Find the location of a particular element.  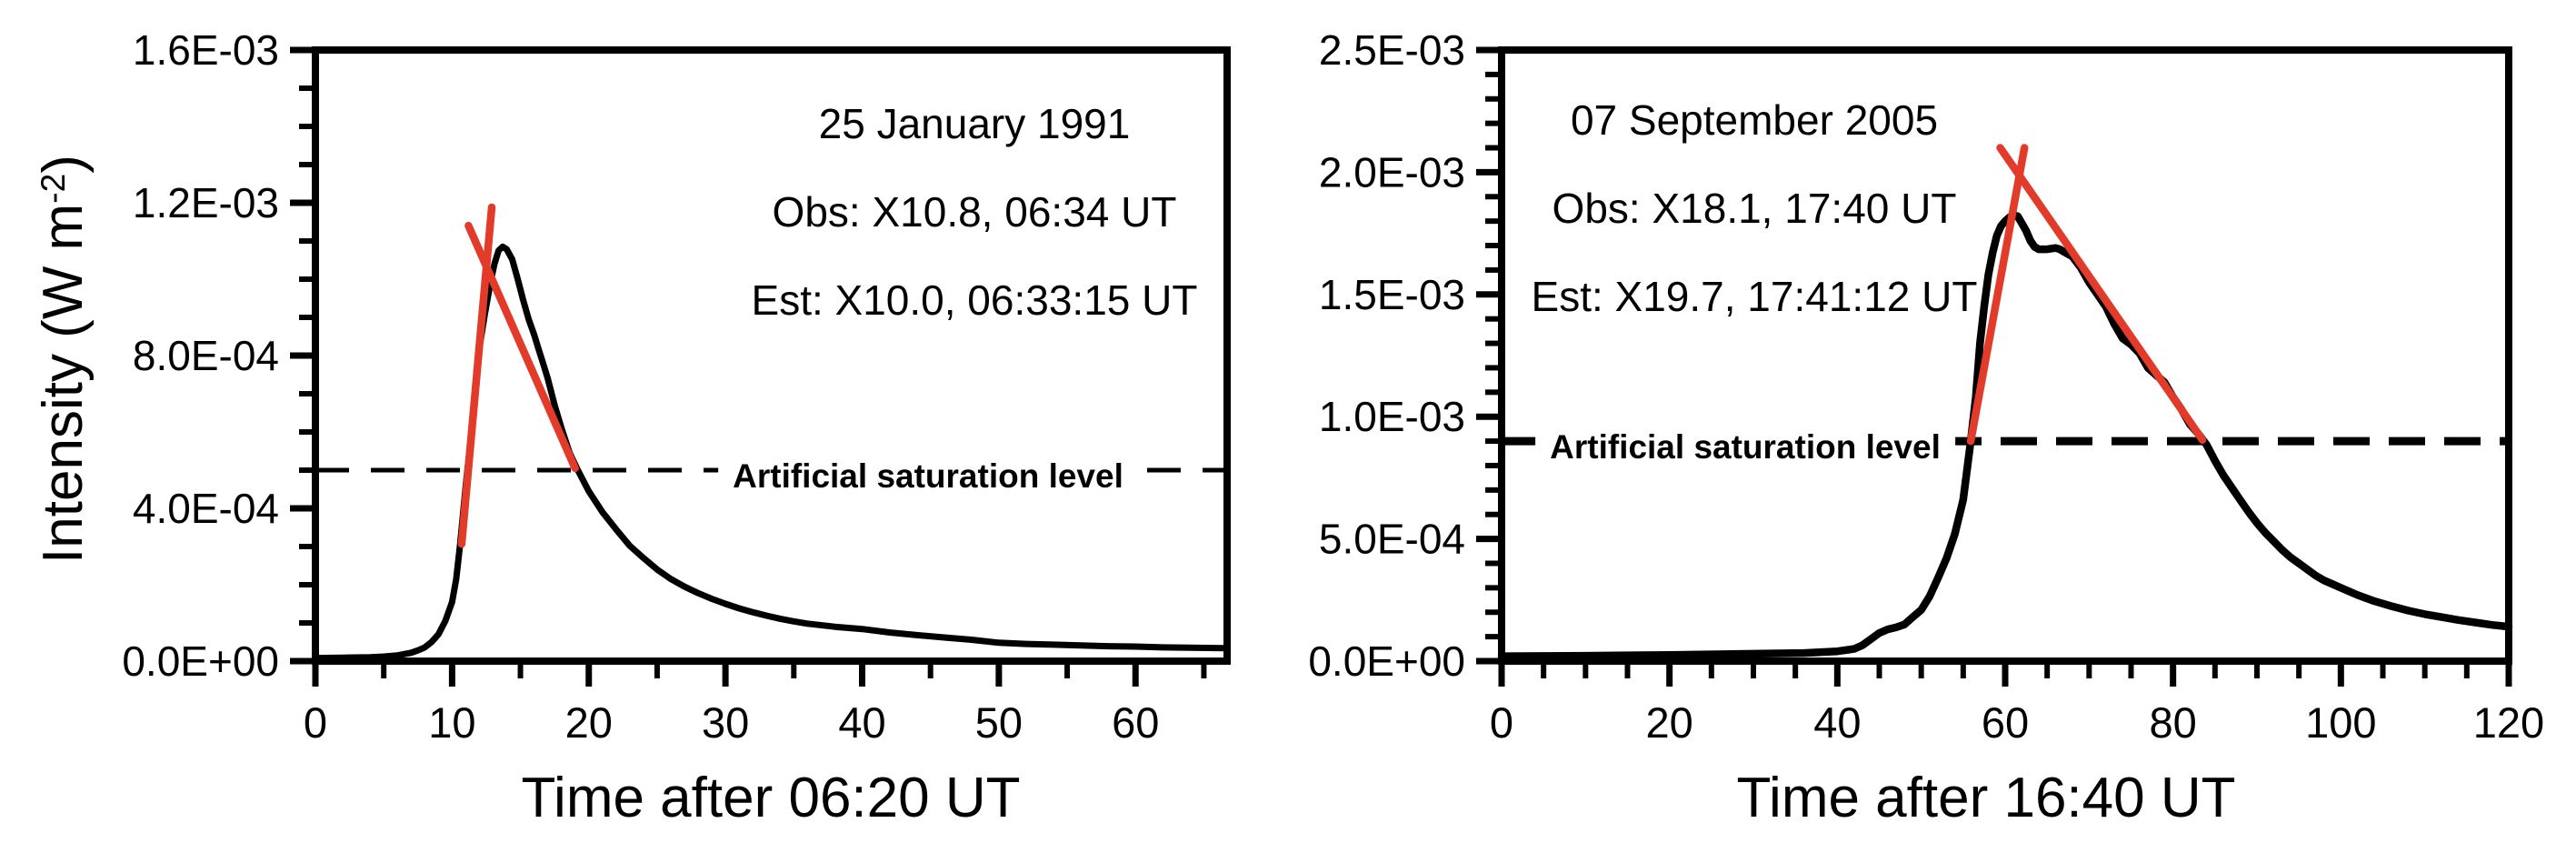

y-axis-title-text: Intensity (W m is located at coordinates (64, 383).